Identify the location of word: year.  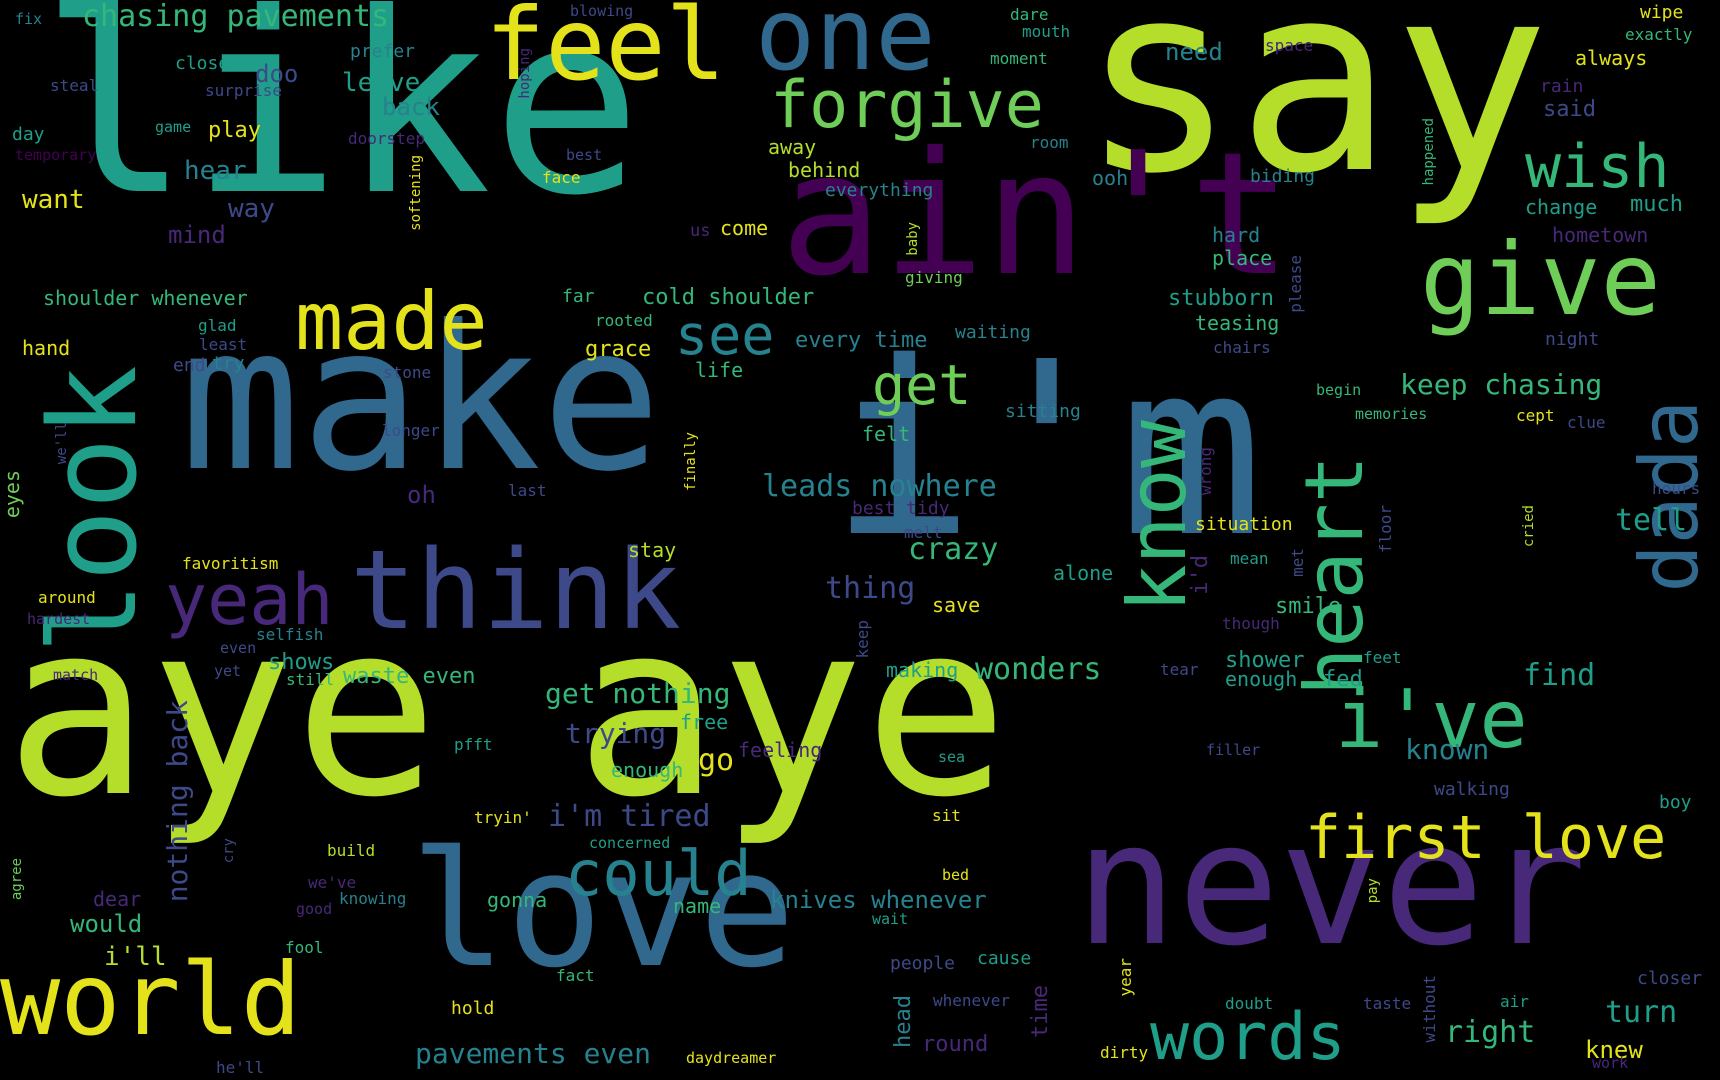
(1125, 977).